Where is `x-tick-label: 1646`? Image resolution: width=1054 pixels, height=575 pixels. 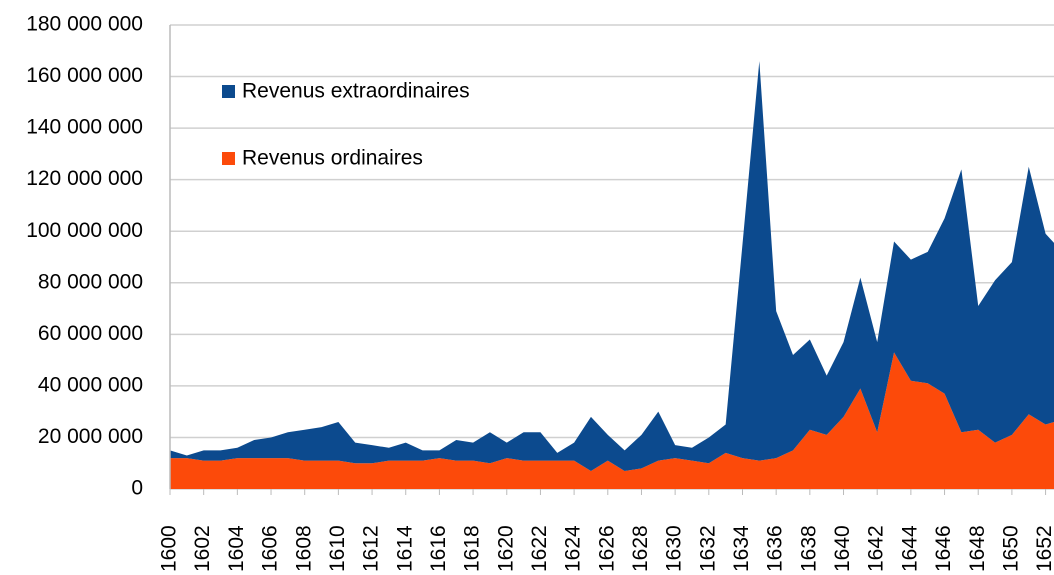 x-tick-label: 1646 is located at coordinates (943, 548).